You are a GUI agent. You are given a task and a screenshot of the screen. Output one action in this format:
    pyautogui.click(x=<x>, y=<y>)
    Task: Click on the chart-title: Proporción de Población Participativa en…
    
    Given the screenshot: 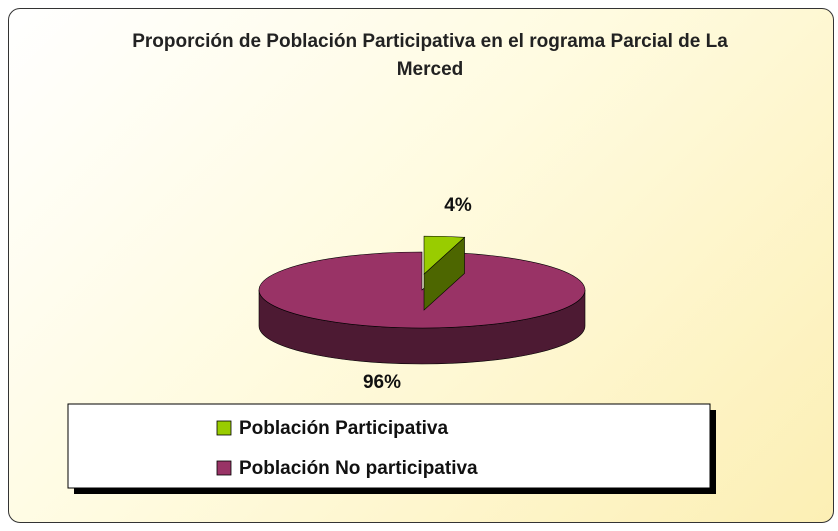 What is the action you would take?
    pyautogui.click(x=430, y=55)
    